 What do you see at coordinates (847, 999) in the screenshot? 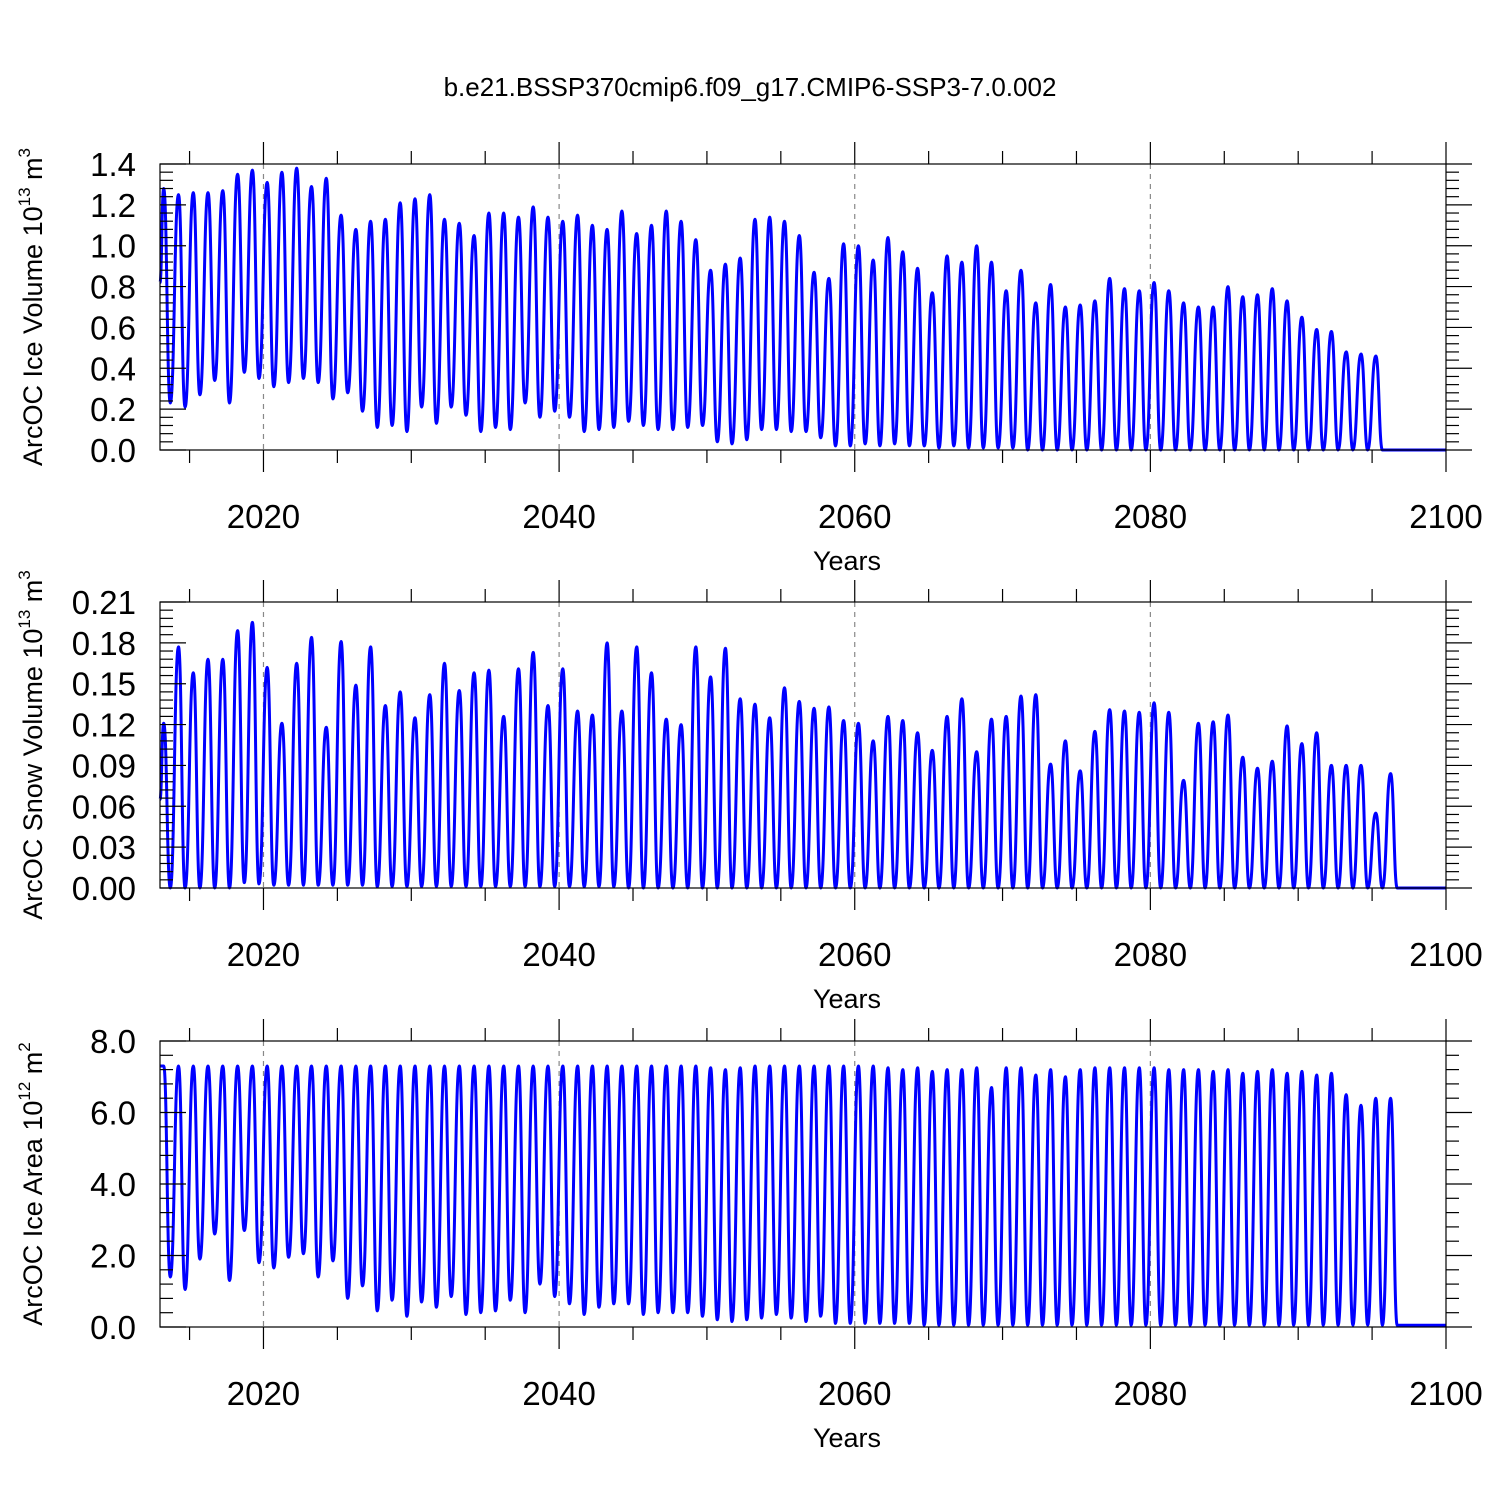
I see `snow-volume-x-axis-label: Years` at bounding box center [847, 999].